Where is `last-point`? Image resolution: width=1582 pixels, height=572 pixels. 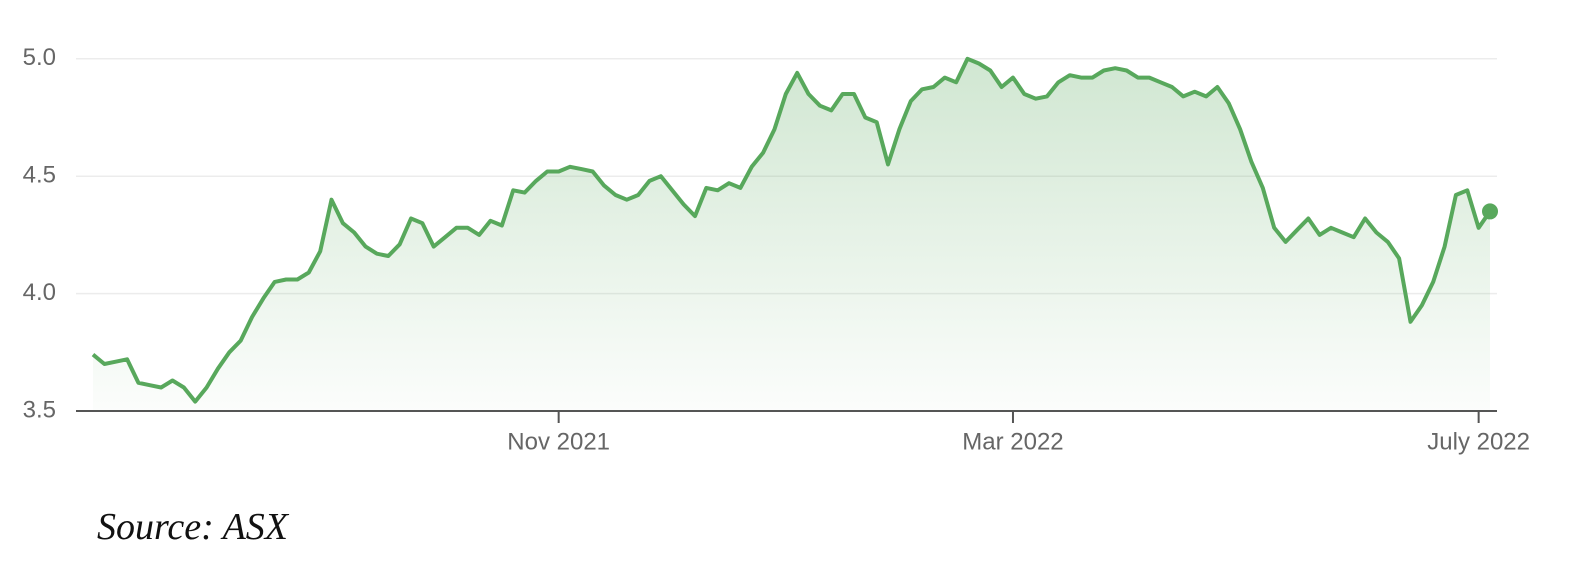
last-point is located at coordinates (1490, 211).